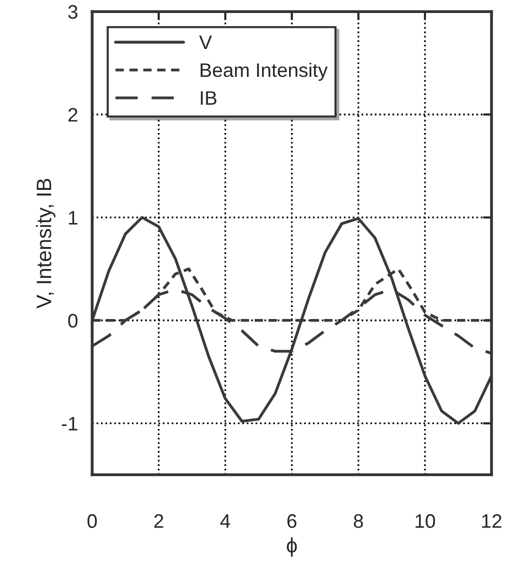 The height and width of the screenshot is (579, 512). Describe the element at coordinates (92, 521) in the screenshot. I see `x-tick-label: 0` at that location.